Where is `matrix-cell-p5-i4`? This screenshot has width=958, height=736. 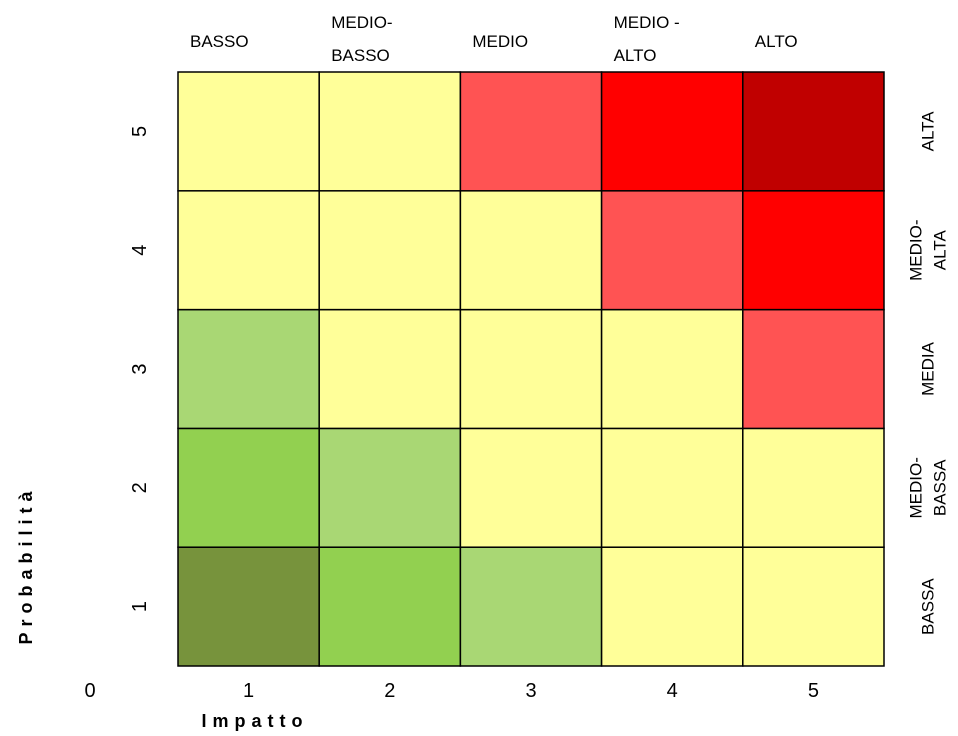
matrix-cell-p5-i4 is located at coordinates (672, 131).